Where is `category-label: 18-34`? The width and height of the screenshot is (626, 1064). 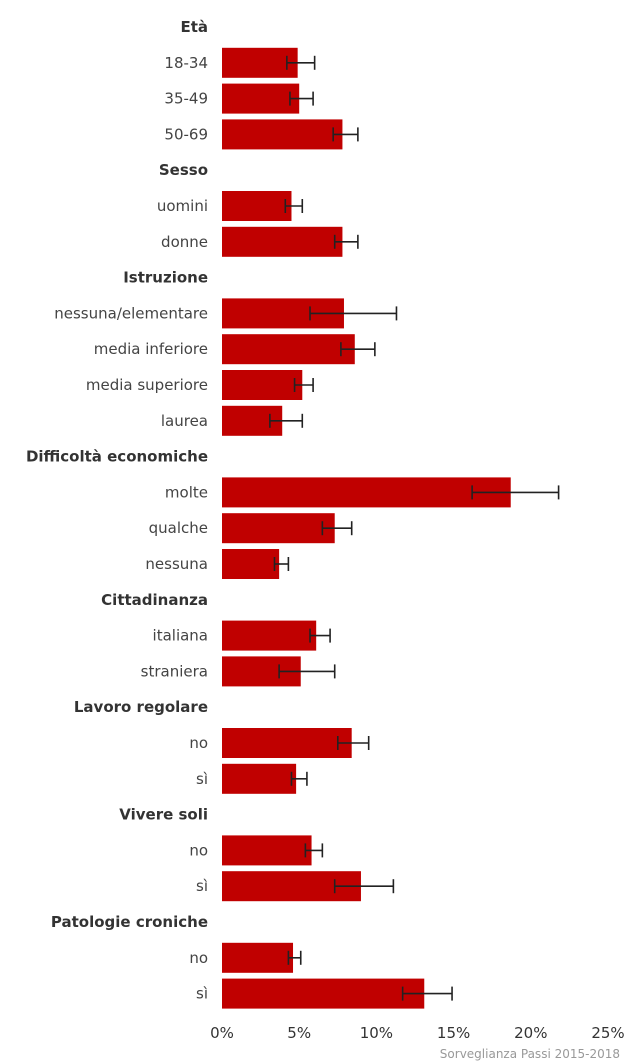 category-label: 18-34 is located at coordinates (186, 63).